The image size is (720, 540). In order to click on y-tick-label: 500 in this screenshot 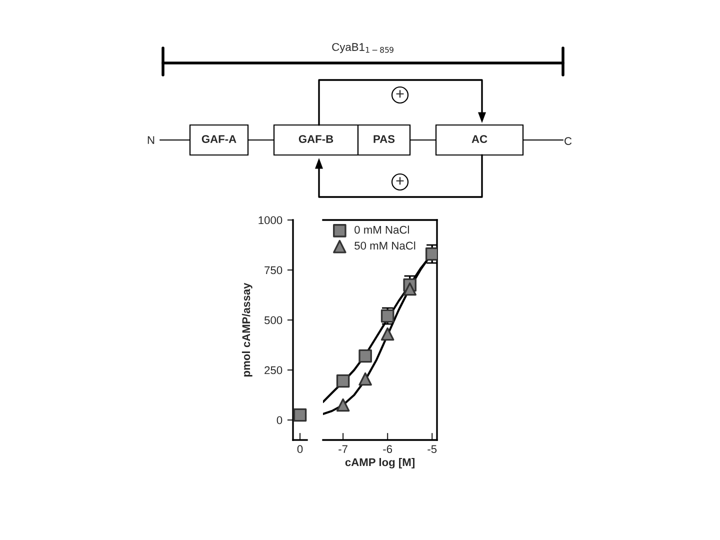, I will do `click(273, 320)`.